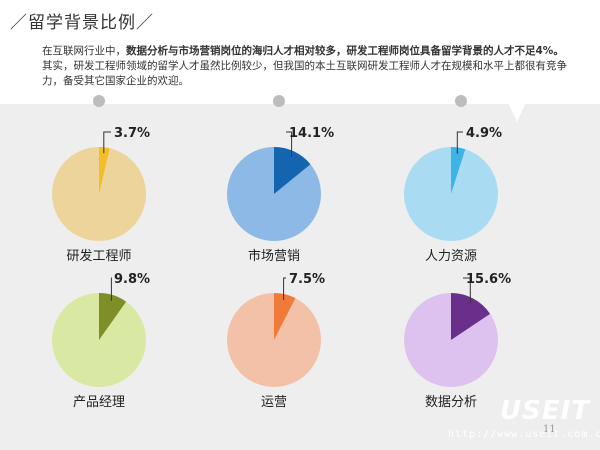 The image size is (600, 450). What do you see at coordinates (311, 133) in the screenshot?
I see `pie-value-label: 14.1%` at bounding box center [311, 133].